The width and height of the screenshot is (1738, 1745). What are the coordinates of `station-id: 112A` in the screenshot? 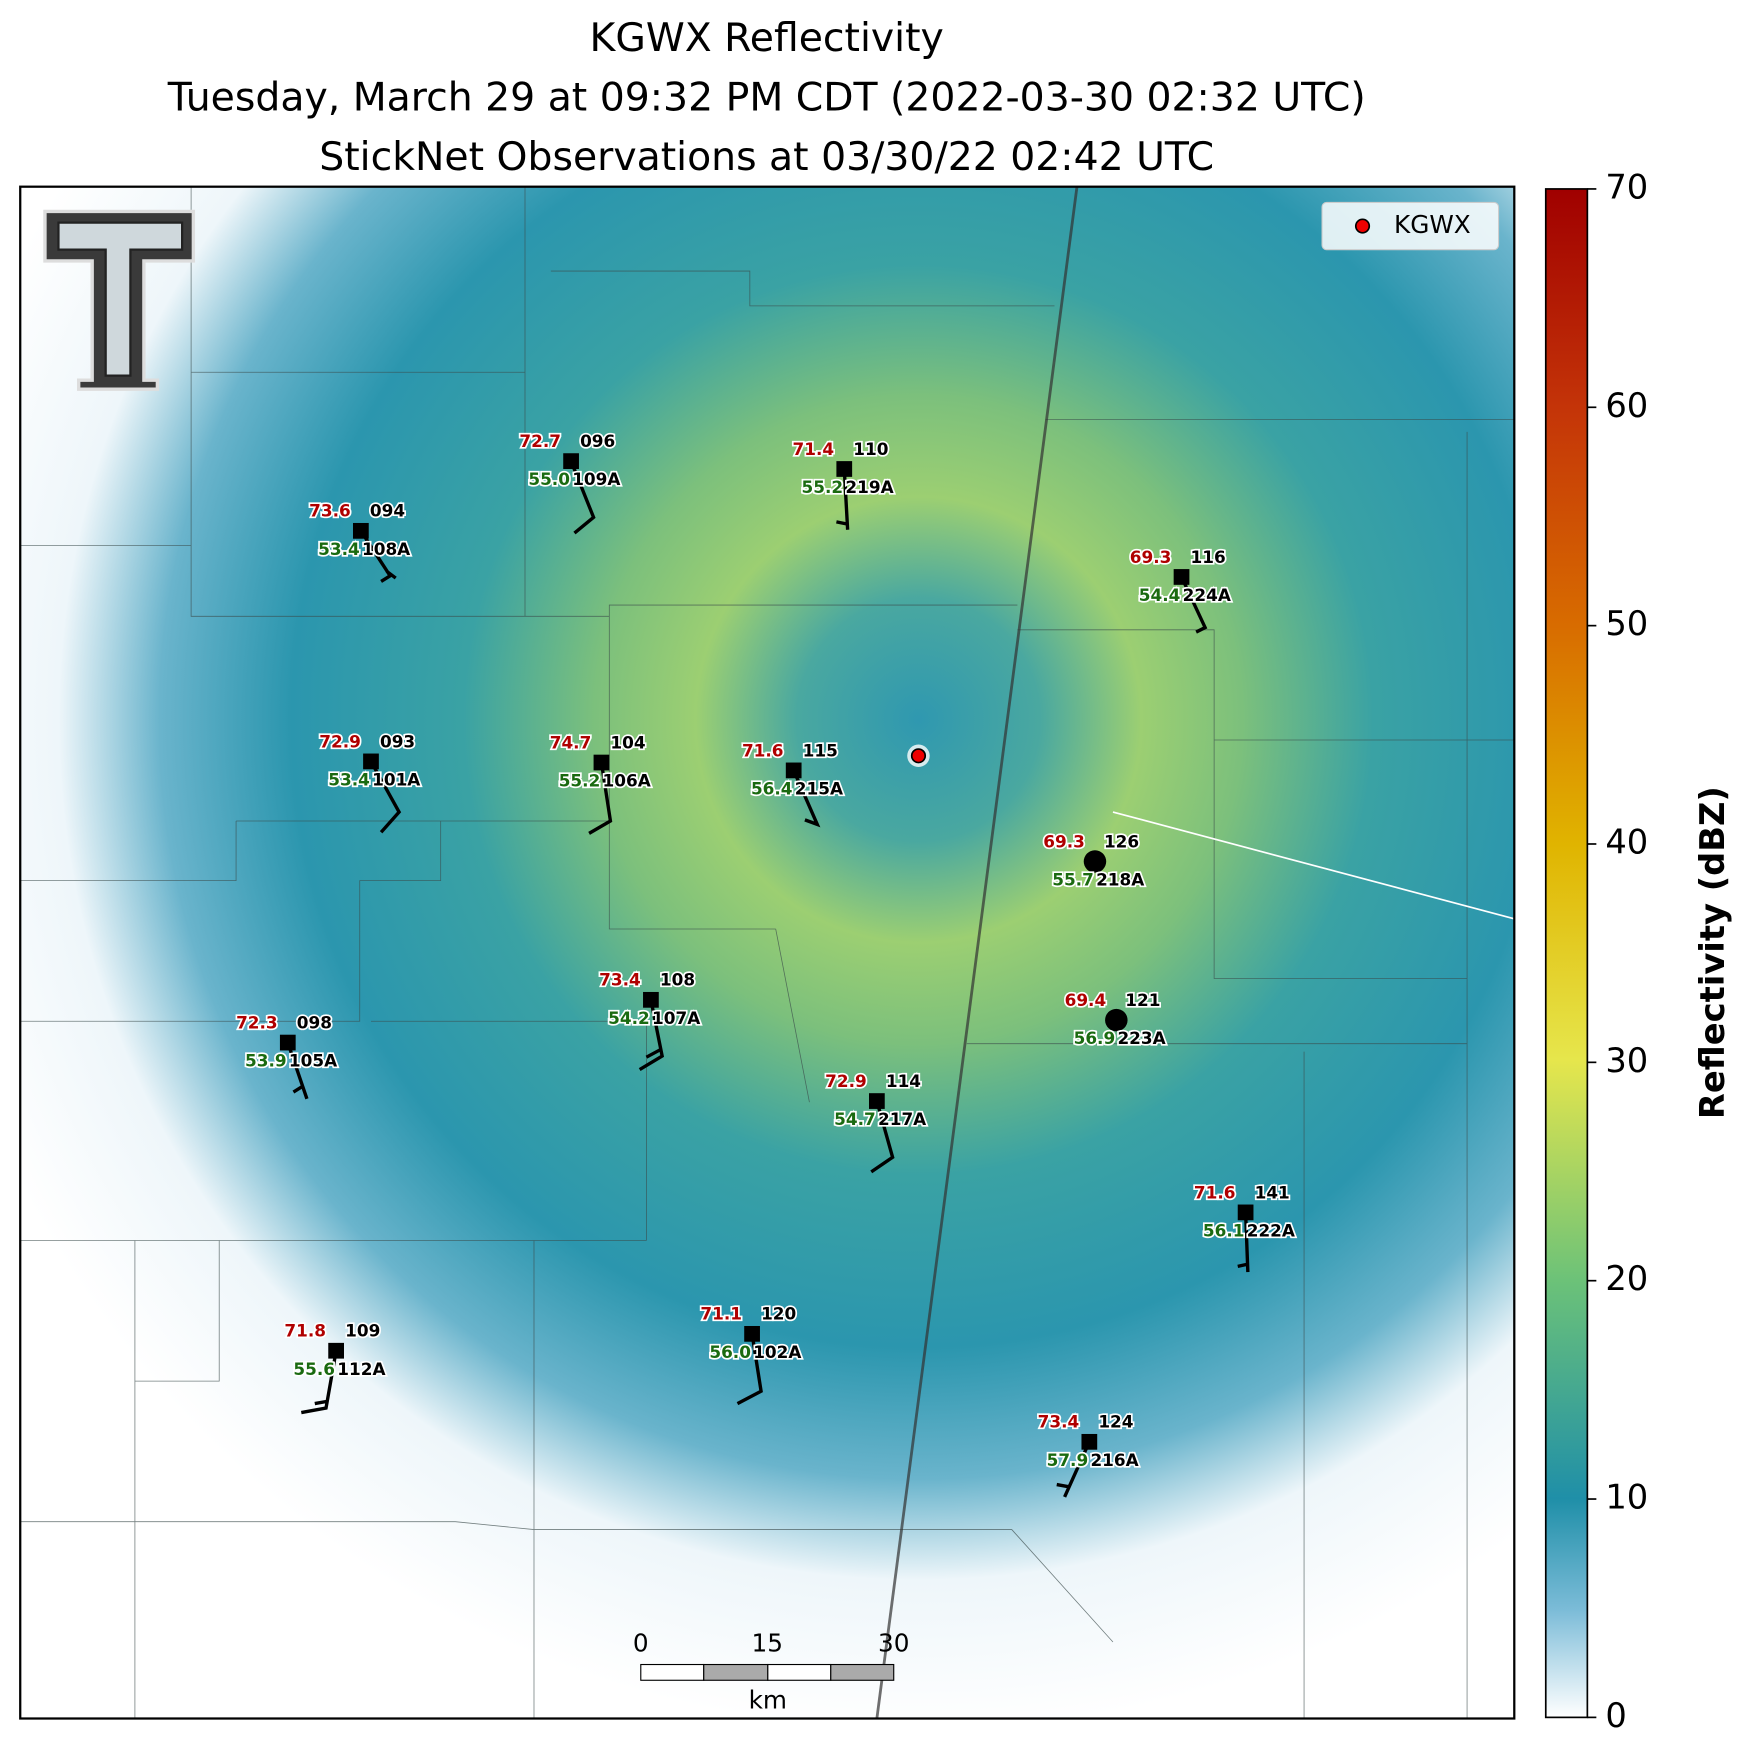 It's located at (361, 1369).